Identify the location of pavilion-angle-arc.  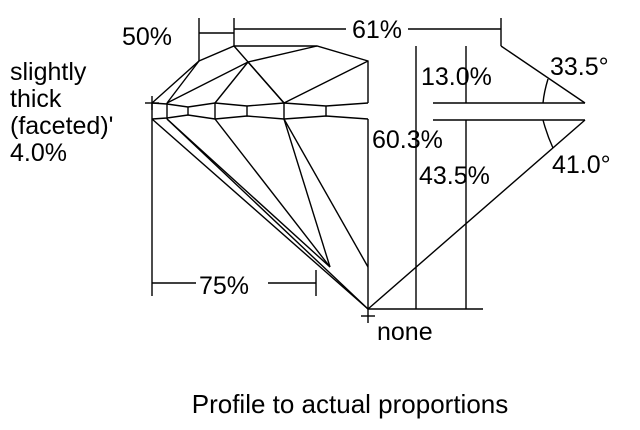
(548, 134).